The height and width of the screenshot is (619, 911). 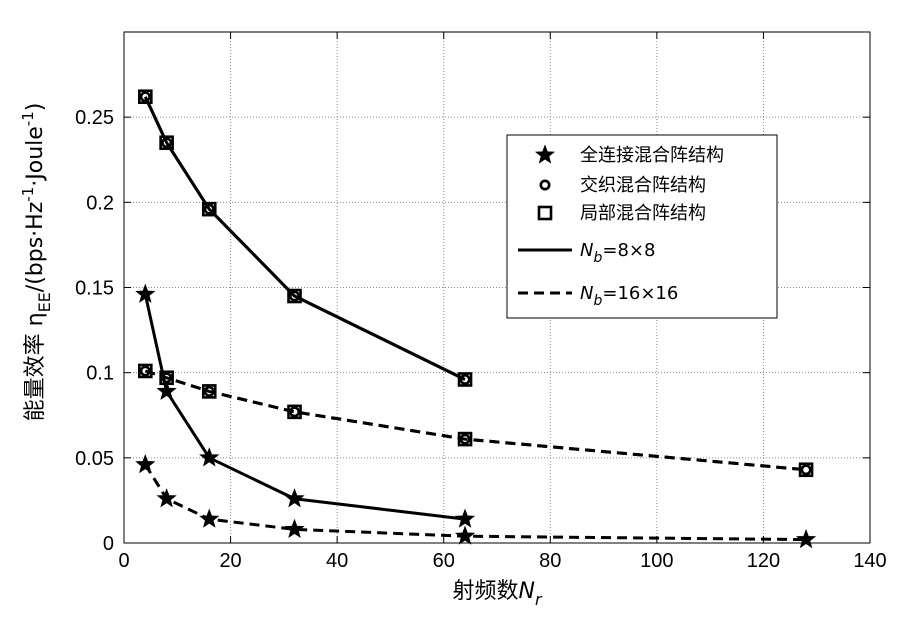 I want to click on legend-star-icon, so click(x=545, y=154).